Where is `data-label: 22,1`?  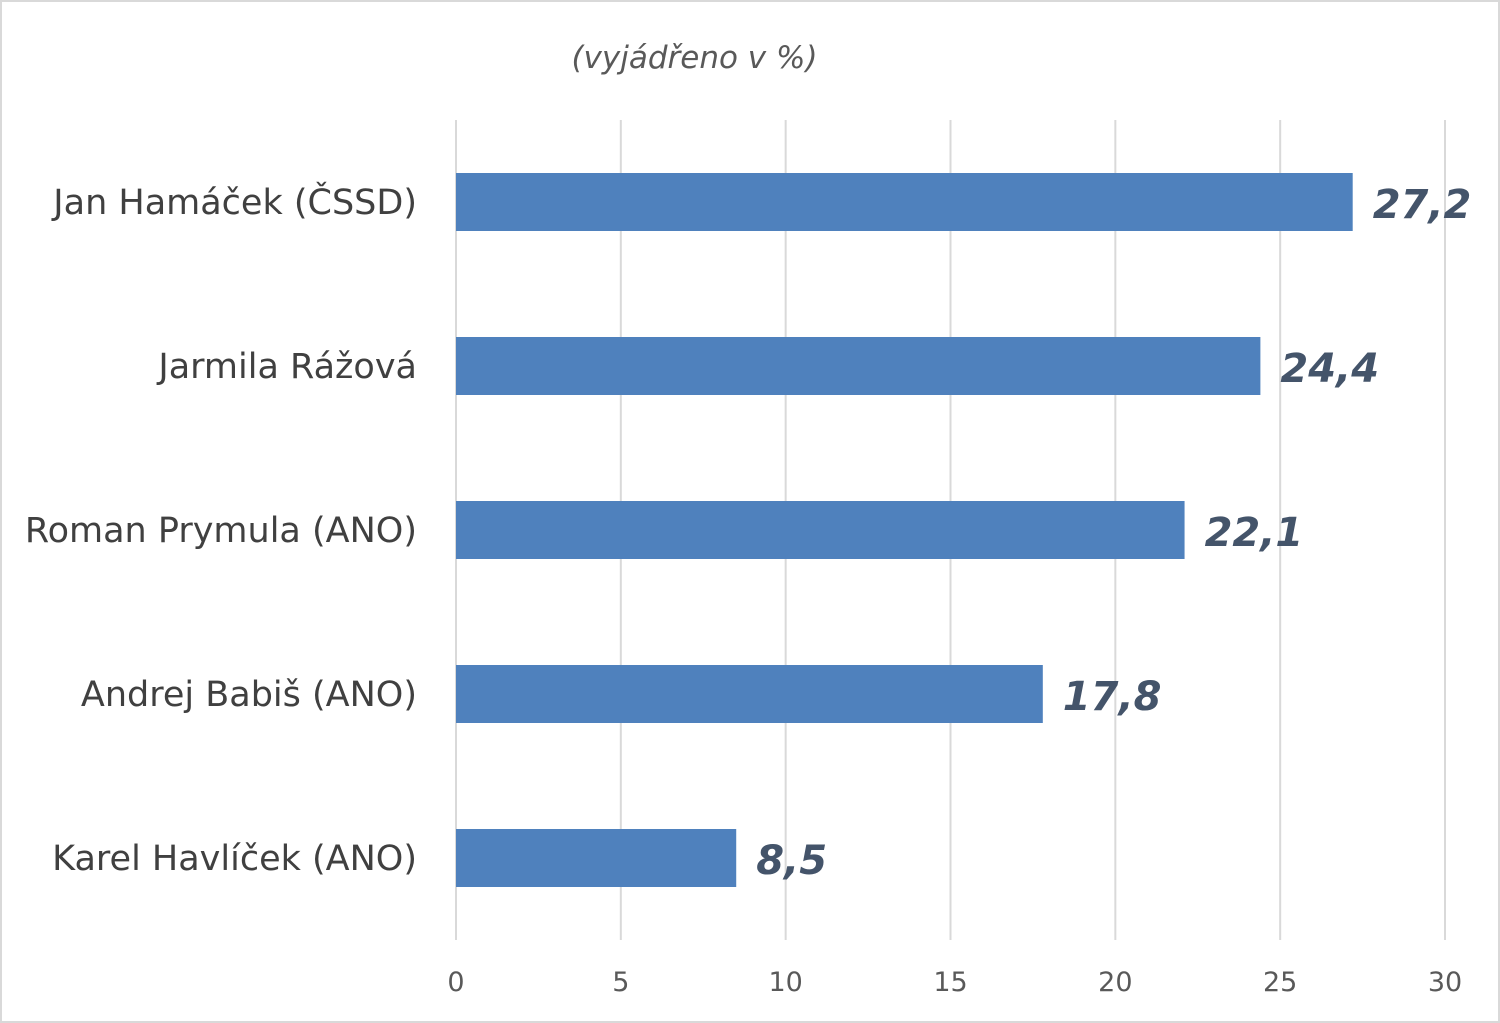 data-label: 22,1 is located at coordinates (1254, 533).